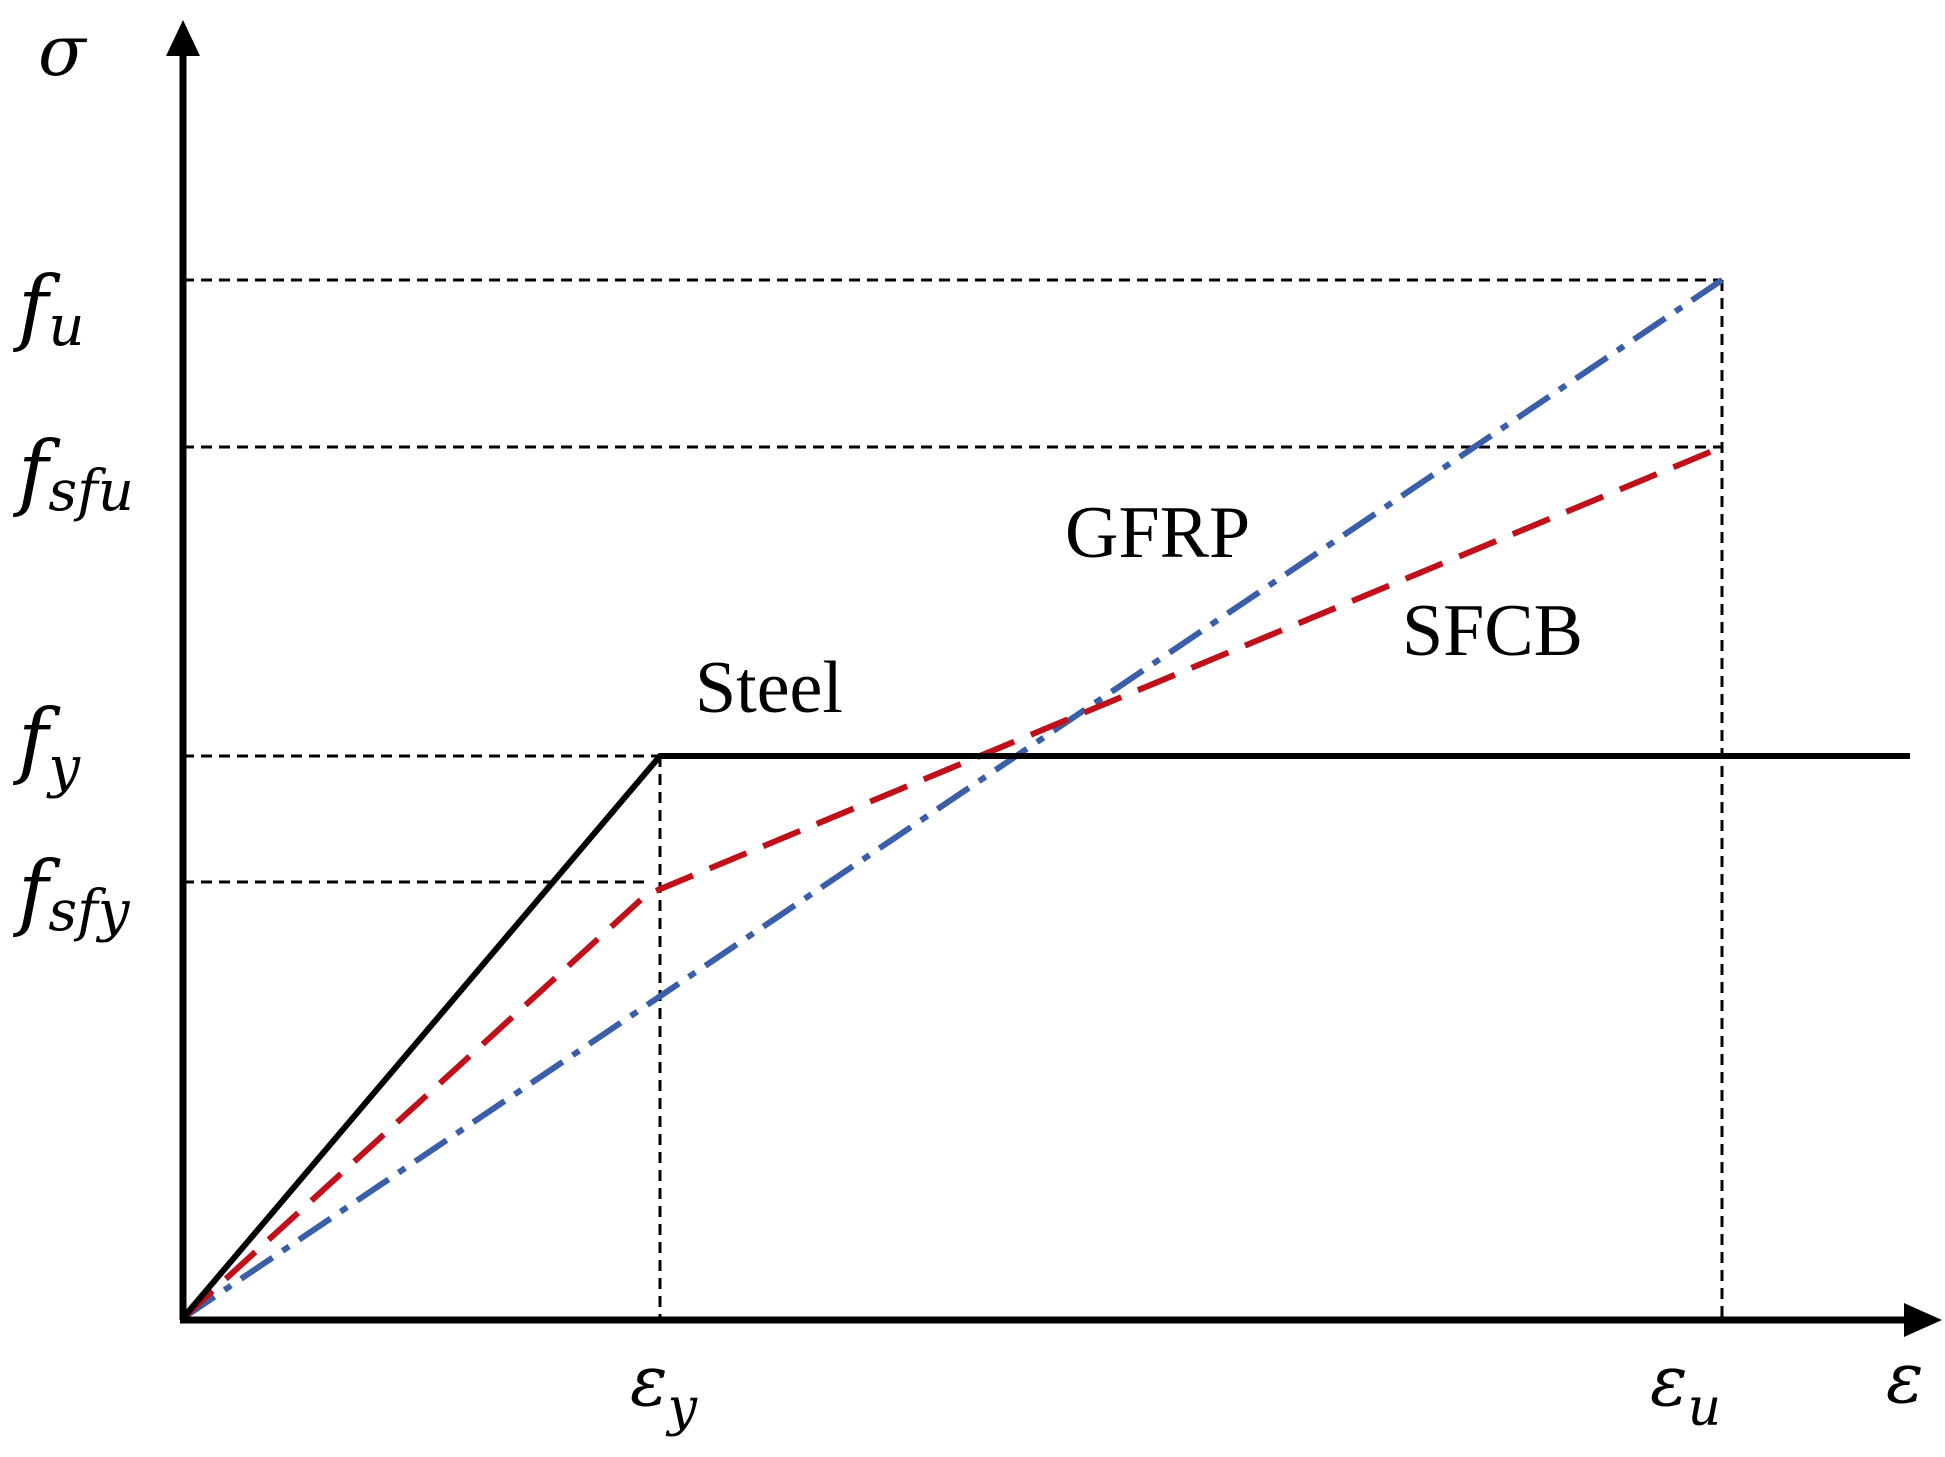 This screenshot has width=1945, height=1457. What do you see at coordinates (183, 38) in the screenshot?
I see `y-axis-arrow-icon` at bounding box center [183, 38].